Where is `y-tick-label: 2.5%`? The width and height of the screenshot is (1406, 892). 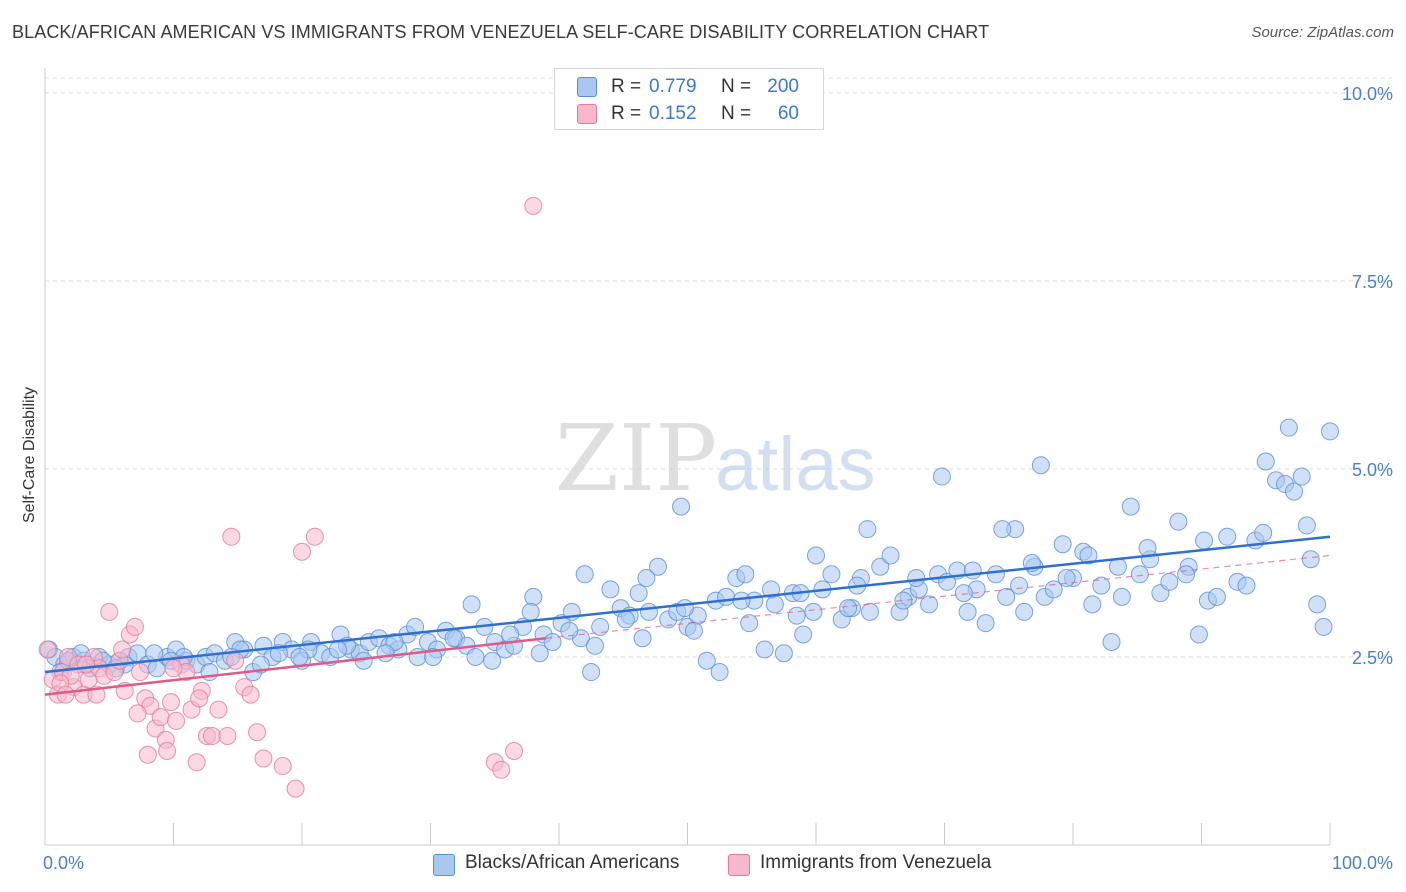 y-tick-label: 2.5% is located at coordinates (1372, 658).